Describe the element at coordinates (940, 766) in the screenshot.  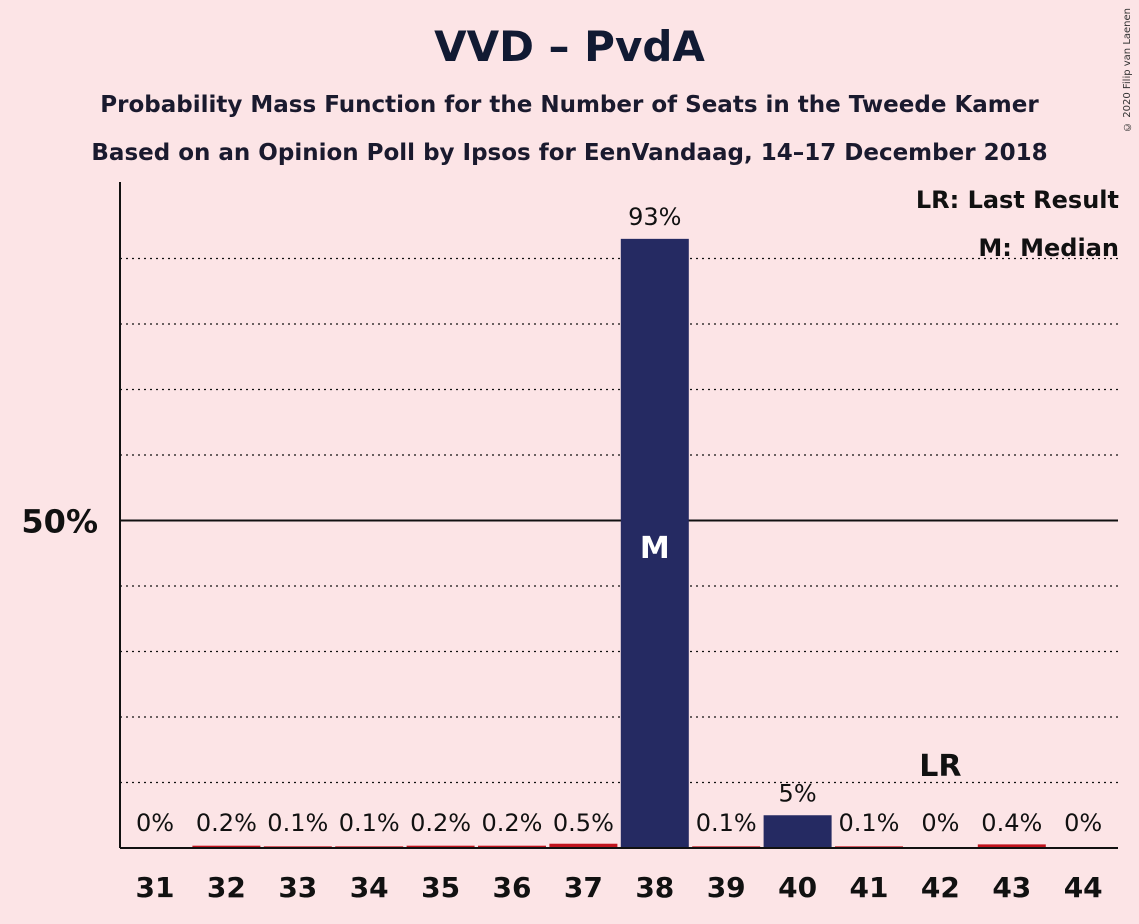
I see `last-result-marker: LR` at that location.